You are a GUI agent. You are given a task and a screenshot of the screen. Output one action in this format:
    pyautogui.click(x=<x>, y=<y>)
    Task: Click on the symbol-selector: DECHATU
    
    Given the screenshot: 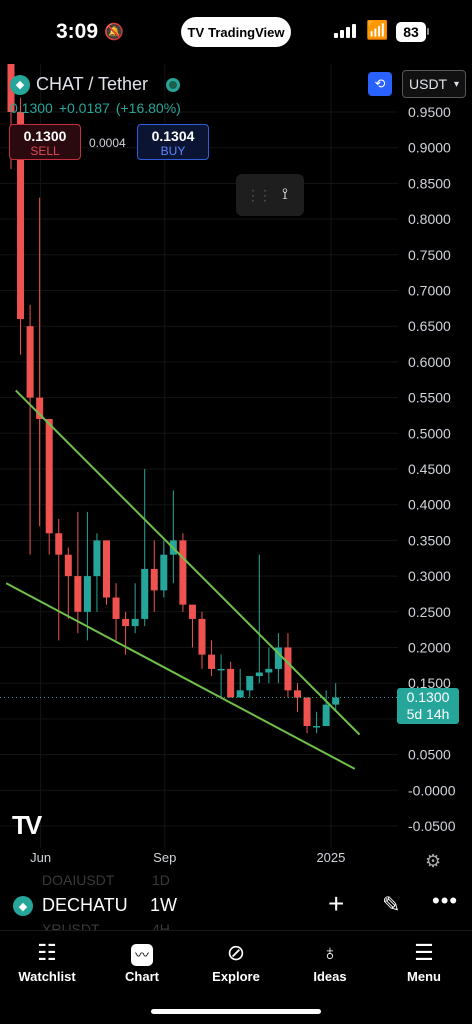 What is the action you would take?
    pyautogui.click(x=85, y=905)
    